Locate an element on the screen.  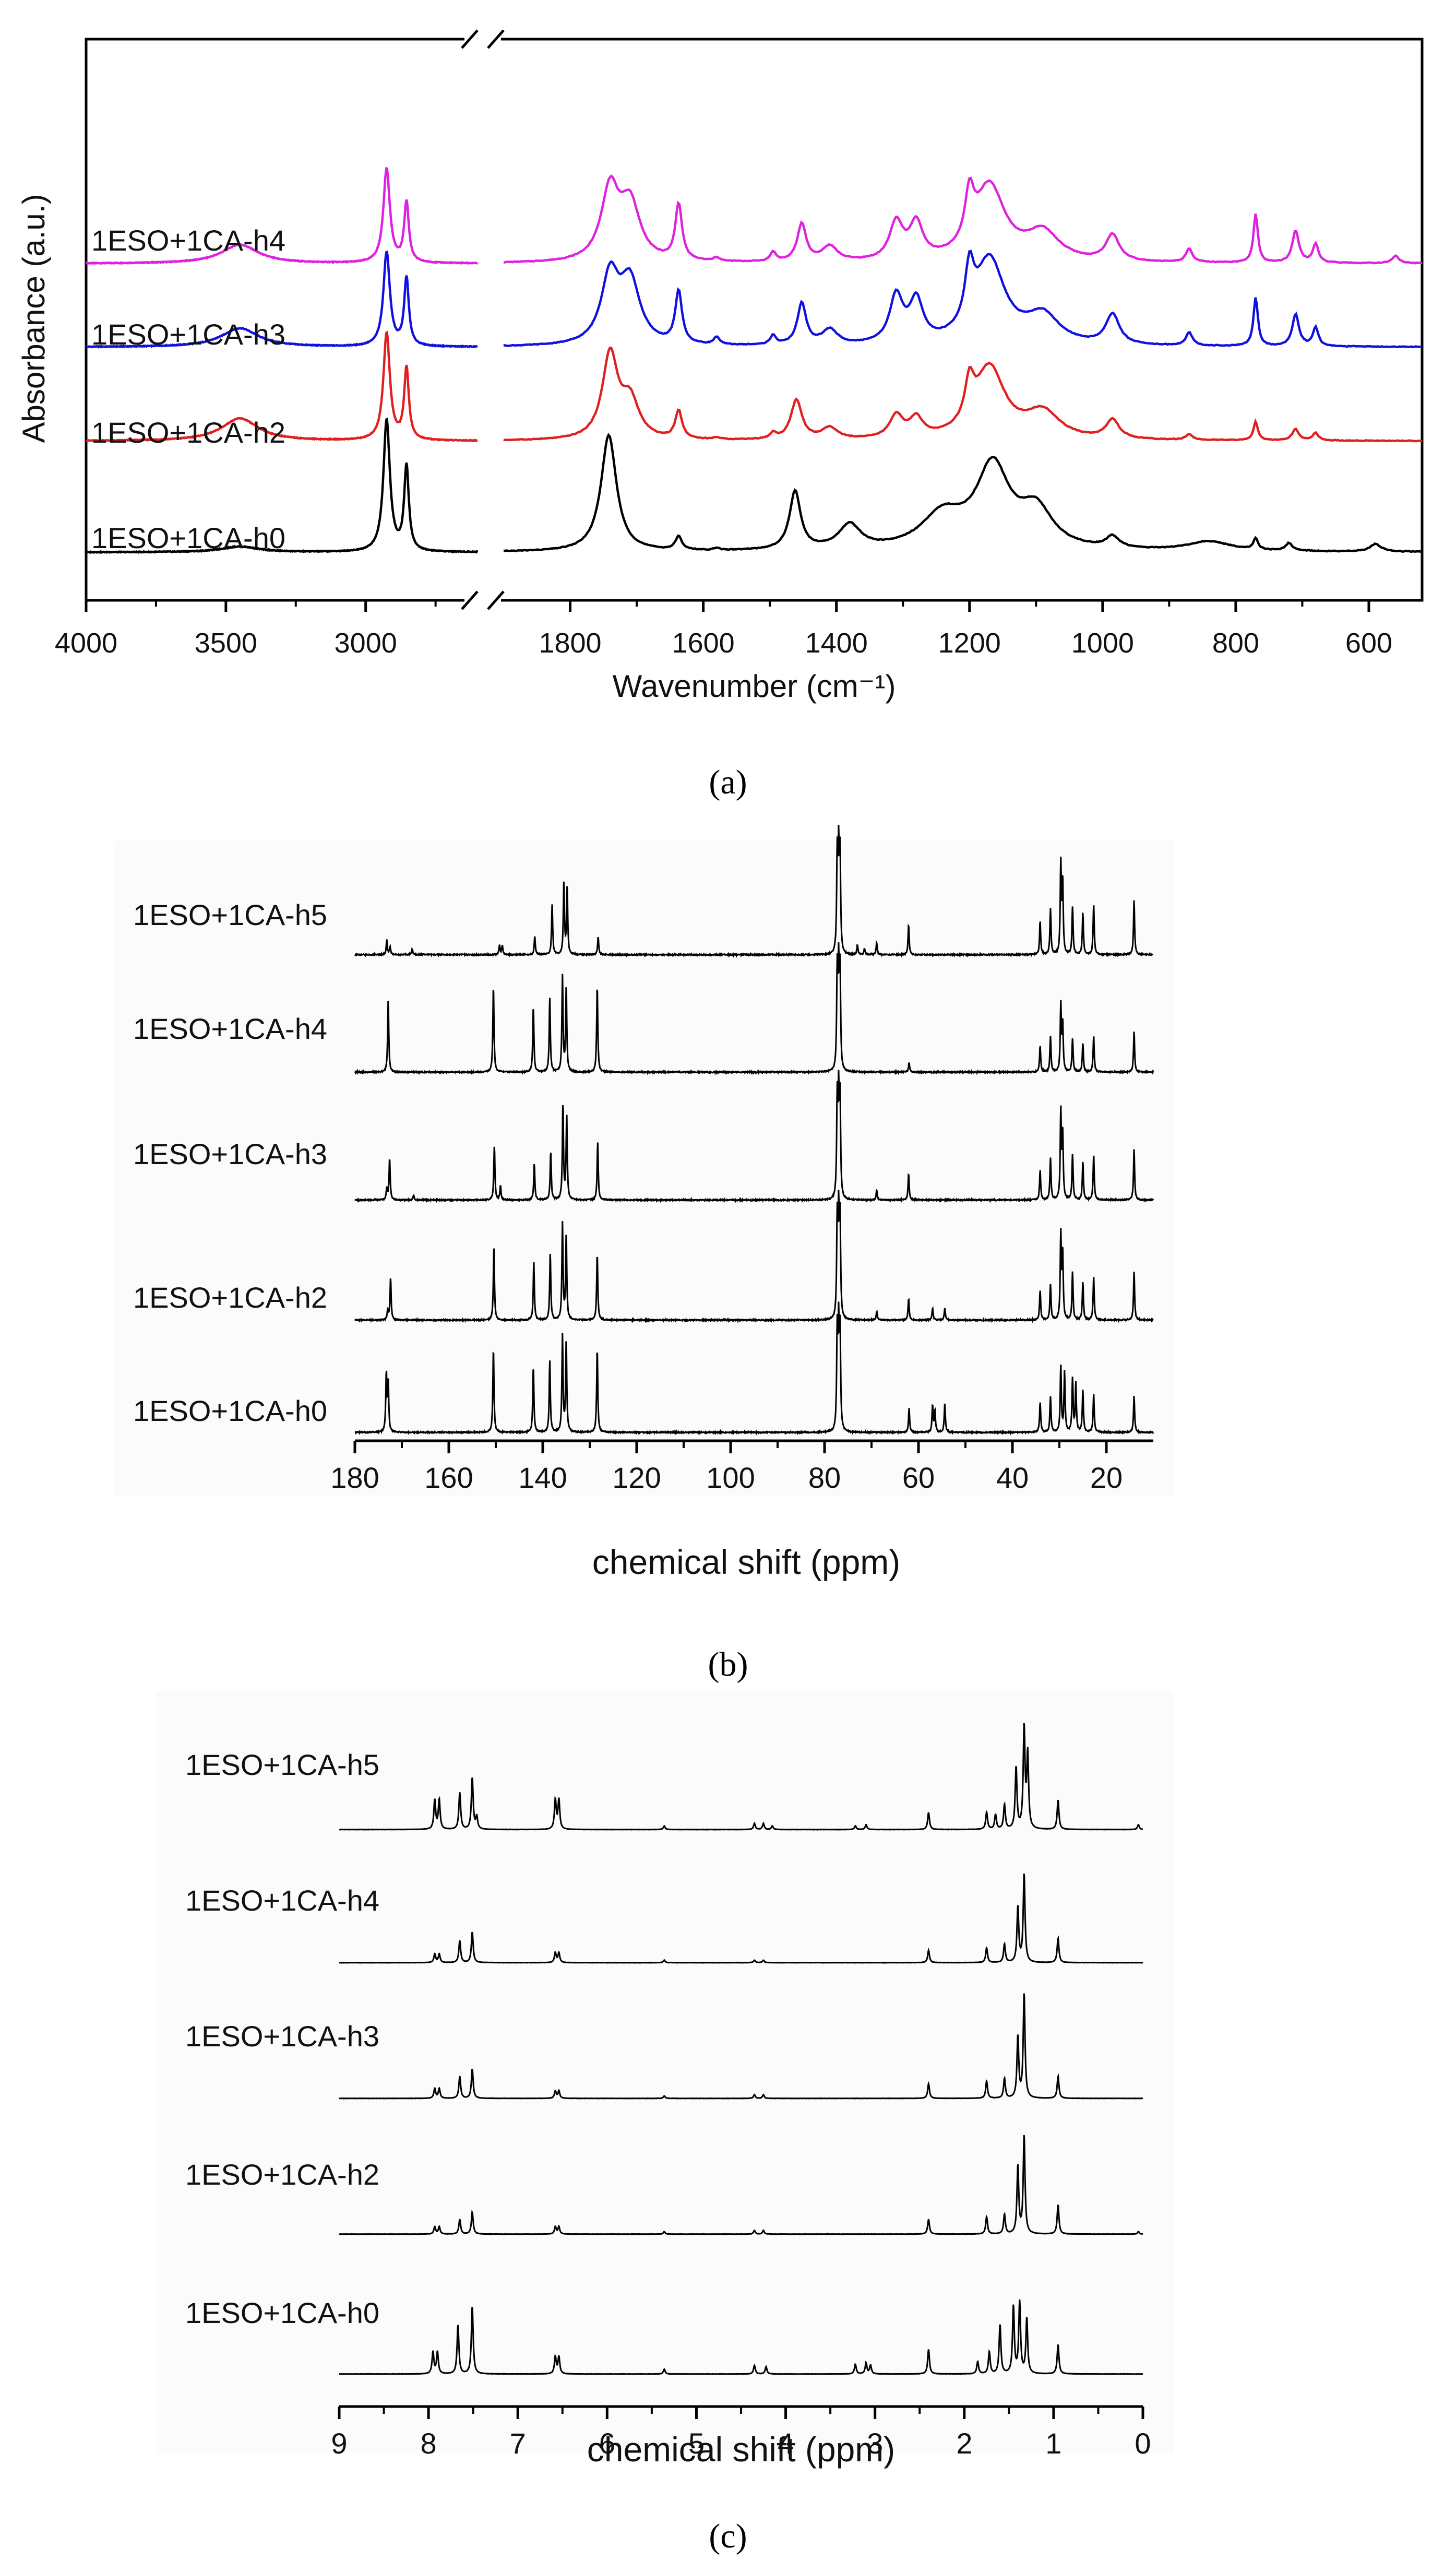
c13-x-tick-label: 100 is located at coordinates (730, 1477).